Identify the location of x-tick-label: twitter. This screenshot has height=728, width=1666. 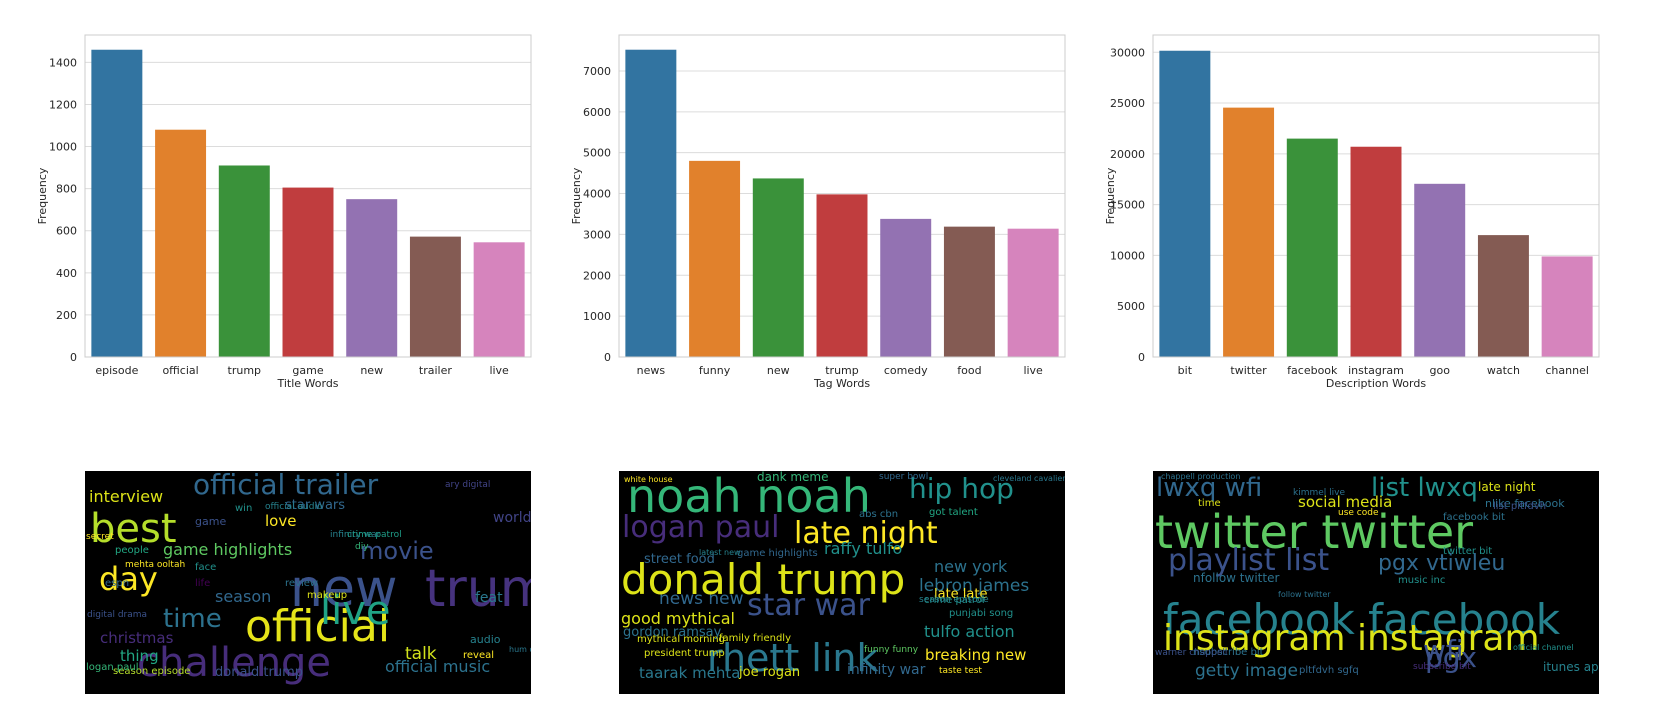
(1248, 370).